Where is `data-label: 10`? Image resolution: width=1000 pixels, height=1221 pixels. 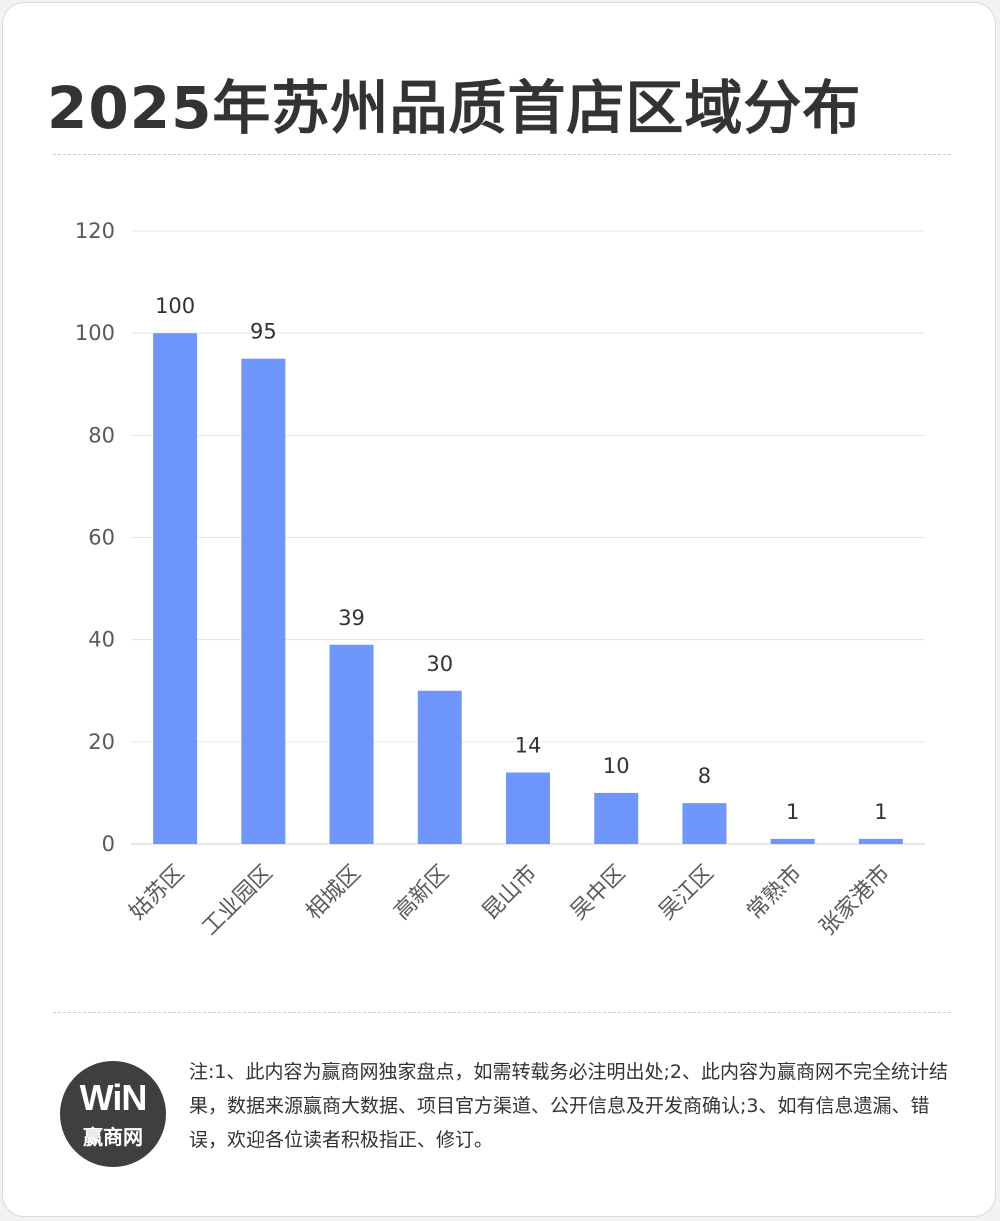
data-label: 10 is located at coordinates (616, 766).